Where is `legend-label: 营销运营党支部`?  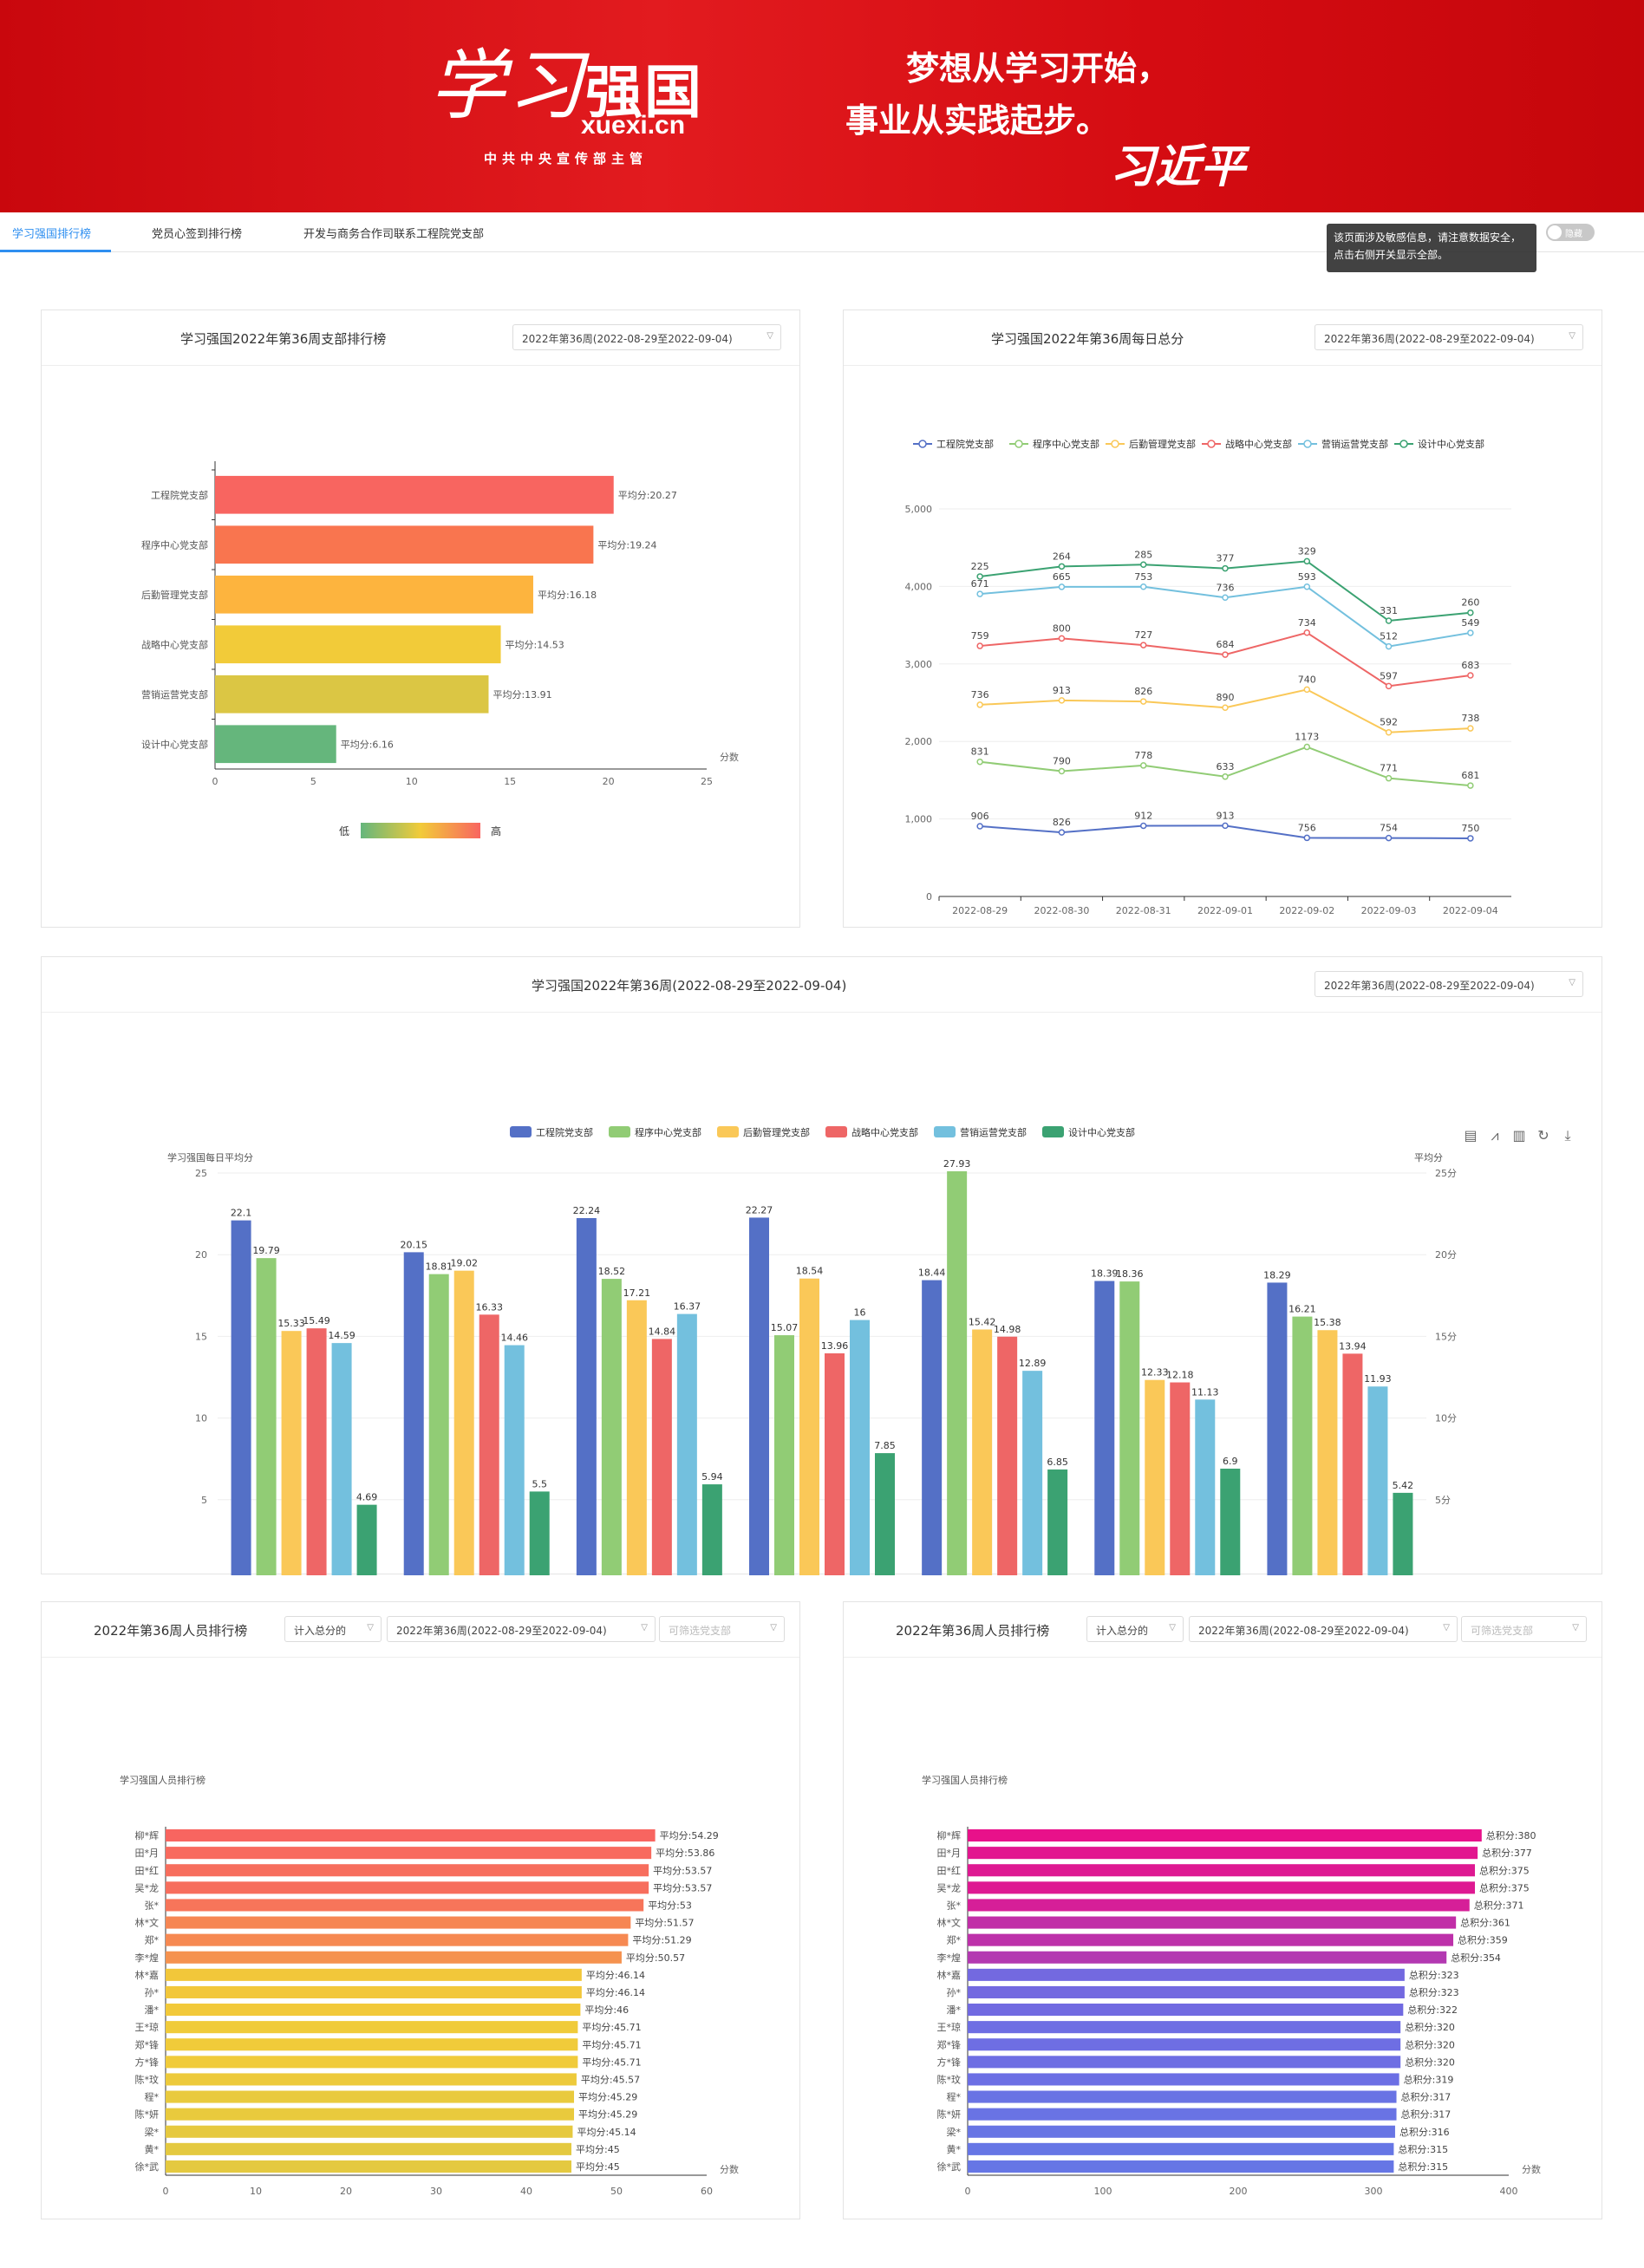 legend-label: 营销运营党支部 is located at coordinates (1354, 444).